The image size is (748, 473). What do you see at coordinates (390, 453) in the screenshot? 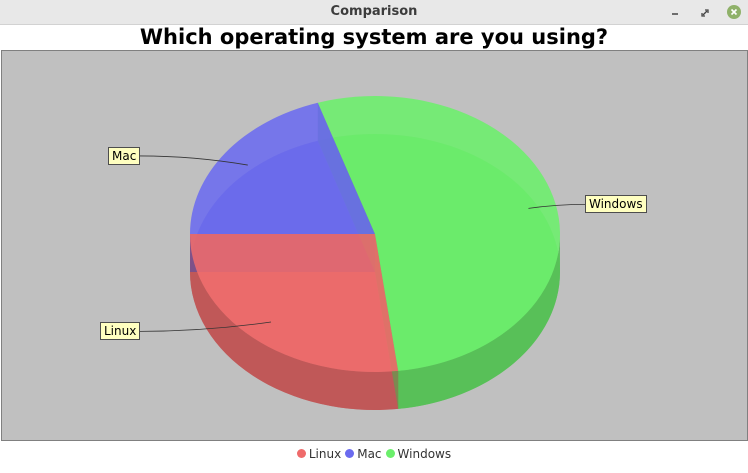
I see `legend-swatch-windows` at bounding box center [390, 453].